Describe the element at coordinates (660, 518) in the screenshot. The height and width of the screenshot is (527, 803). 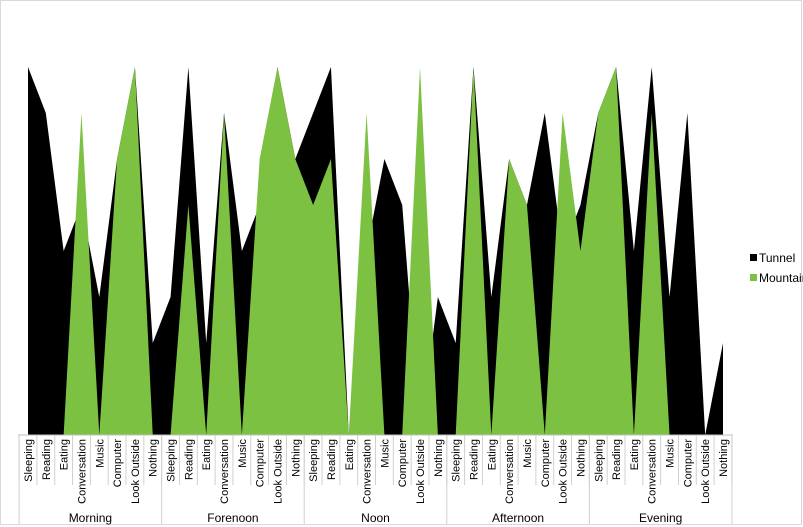
I see `group-label: Evening` at that location.